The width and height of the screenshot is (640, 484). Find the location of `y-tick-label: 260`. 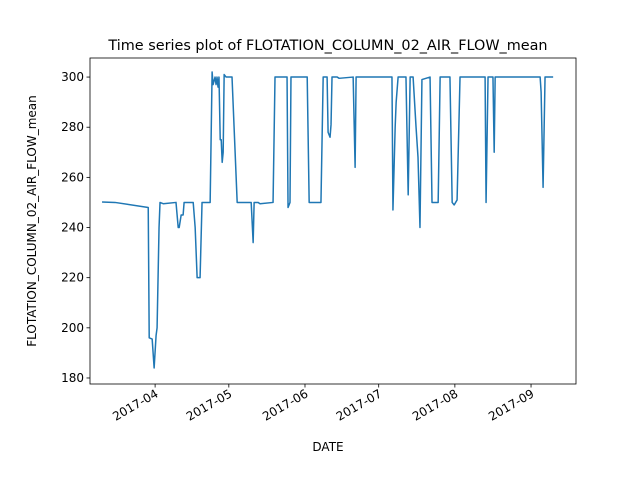

y-tick-label: 260 is located at coordinates (72, 177).